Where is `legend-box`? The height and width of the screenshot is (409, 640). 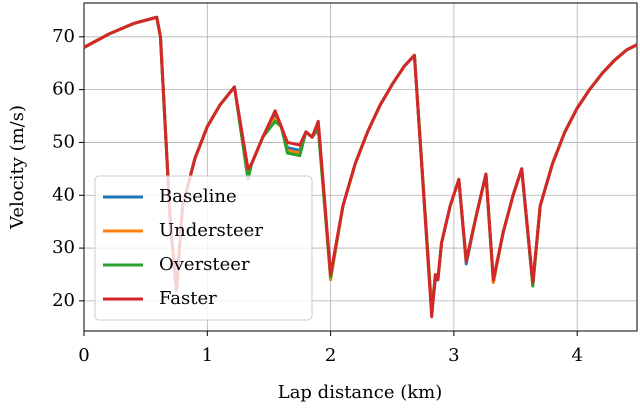 legend-box is located at coordinates (203, 248).